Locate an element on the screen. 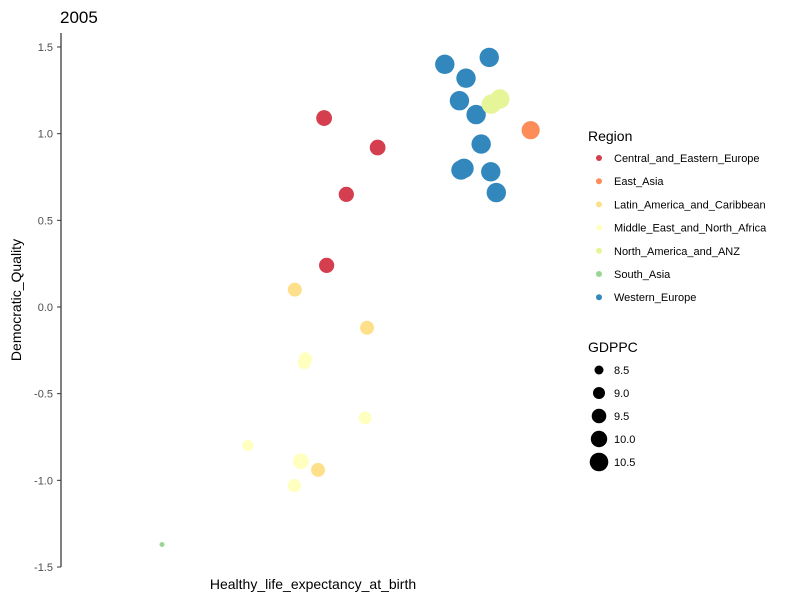 This screenshot has width=800, height=600. region-legend-label: East_Asia is located at coordinates (639, 182).